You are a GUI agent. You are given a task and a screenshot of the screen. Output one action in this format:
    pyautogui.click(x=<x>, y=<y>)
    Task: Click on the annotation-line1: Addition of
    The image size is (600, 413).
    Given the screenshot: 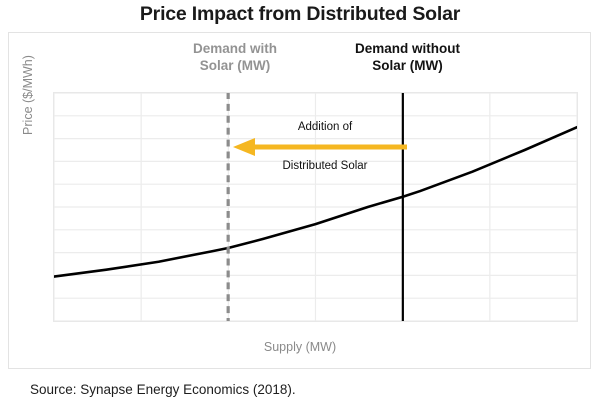 What is the action you would take?
    pyautogui.click(x=325, y=127)
    